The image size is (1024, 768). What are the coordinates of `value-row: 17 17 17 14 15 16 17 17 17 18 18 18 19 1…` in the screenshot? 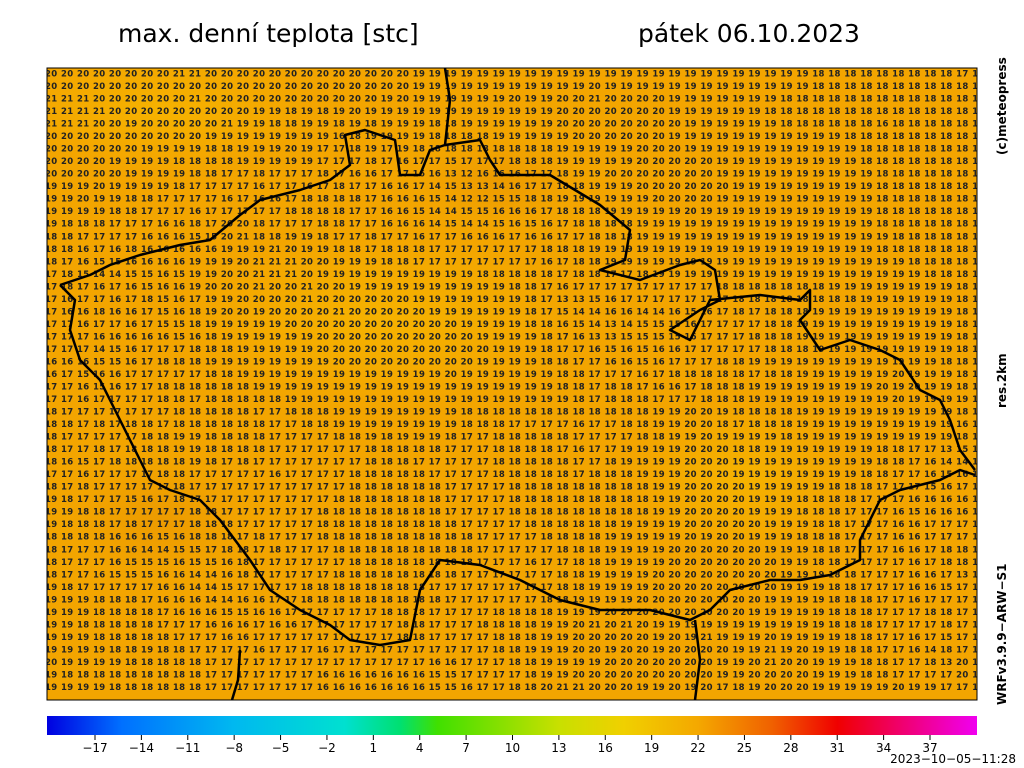 It's located at (511, 350).